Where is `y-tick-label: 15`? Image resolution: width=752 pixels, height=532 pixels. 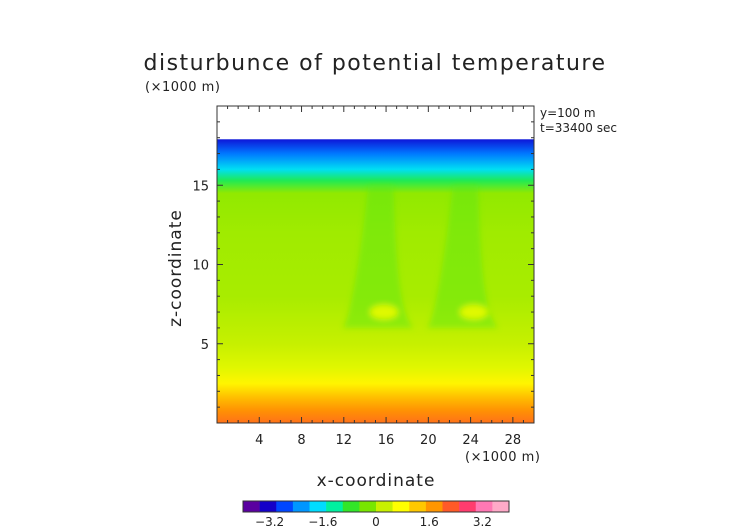
y-tick-label: 15 is located at coordinates (200, 186).